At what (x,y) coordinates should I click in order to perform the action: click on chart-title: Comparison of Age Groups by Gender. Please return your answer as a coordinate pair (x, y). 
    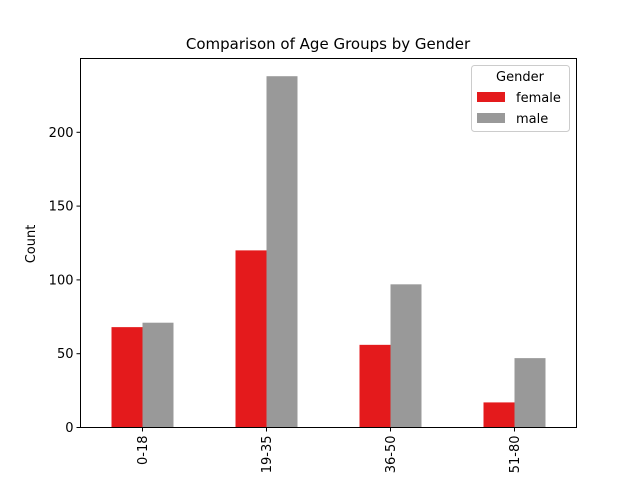
    Looking at the image, I should click on (328, 44).